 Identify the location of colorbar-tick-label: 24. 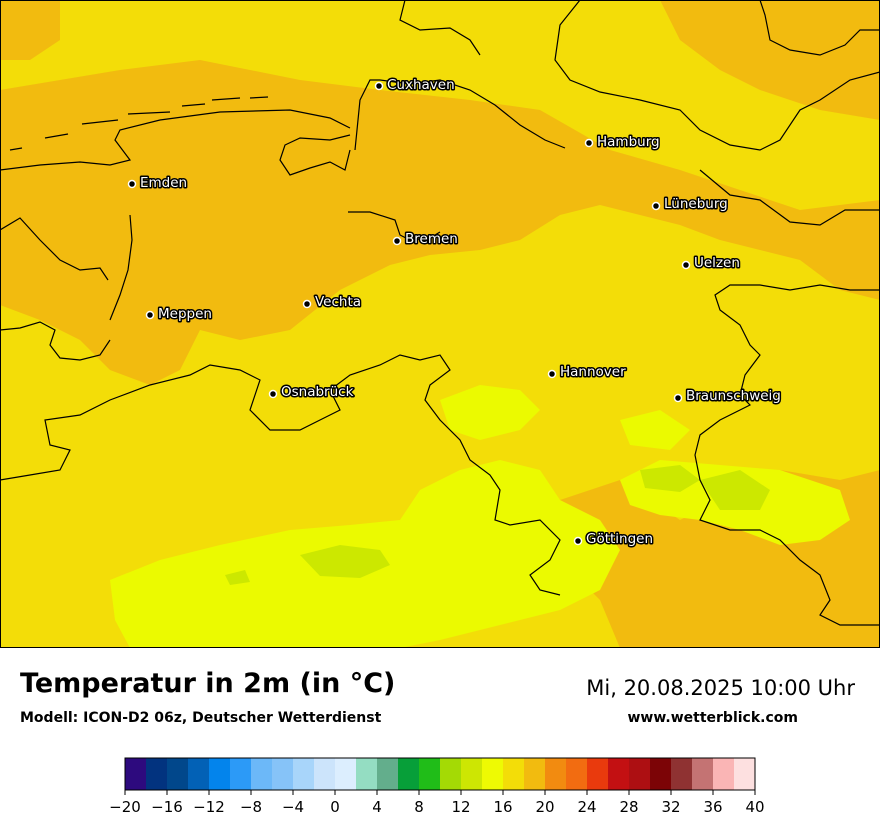
(586, 807).